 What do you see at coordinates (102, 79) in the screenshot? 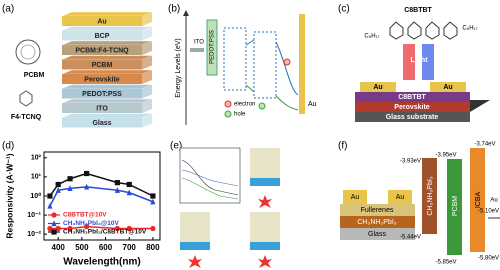
I see `layer-label: Perovskite` at bounding box center [102, 79].